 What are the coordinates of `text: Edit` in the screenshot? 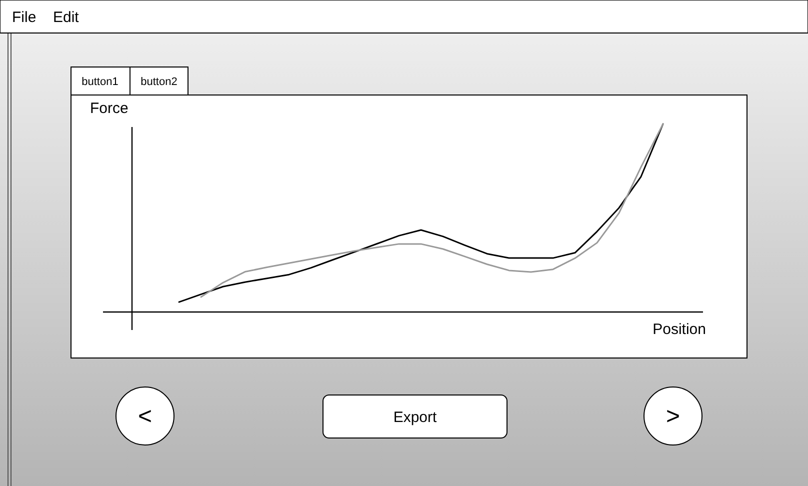 It's located at (66, 17).